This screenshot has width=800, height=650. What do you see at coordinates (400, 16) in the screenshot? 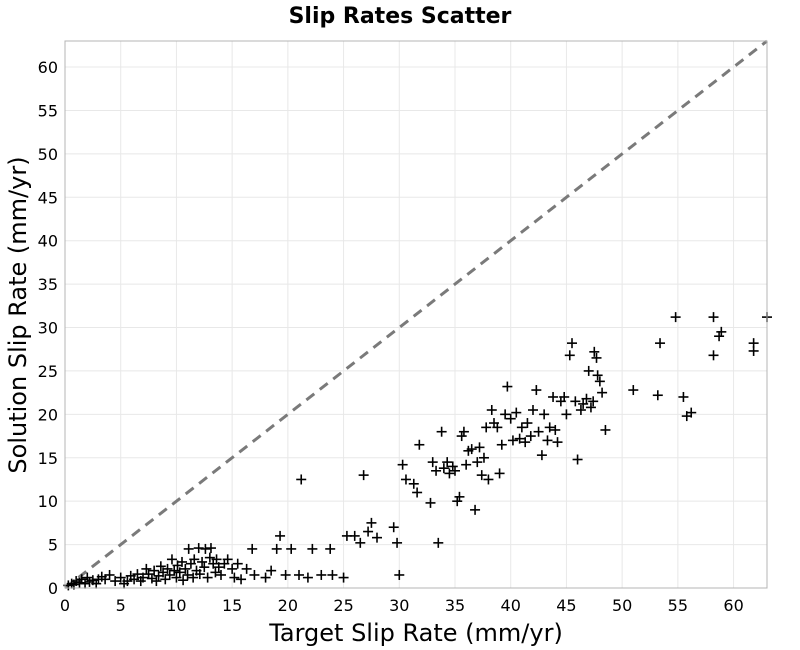
I see `chart-title: Slip Rates Scatter` at bounding box center [400, 16].